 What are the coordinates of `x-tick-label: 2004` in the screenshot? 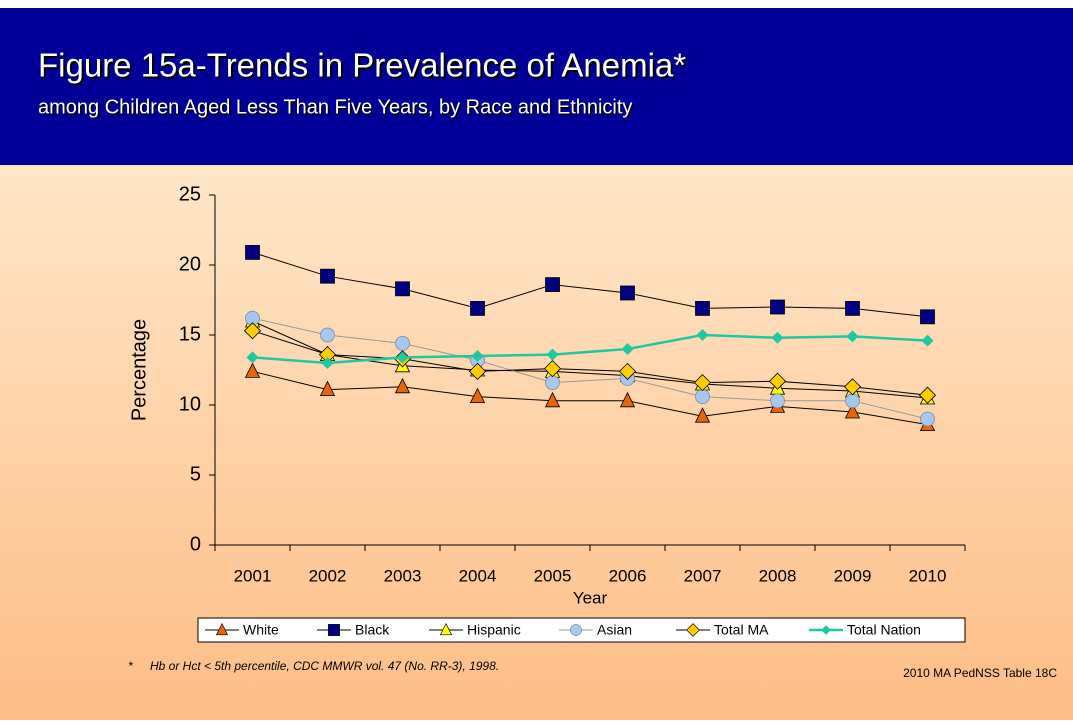 It's located at (478, 575).